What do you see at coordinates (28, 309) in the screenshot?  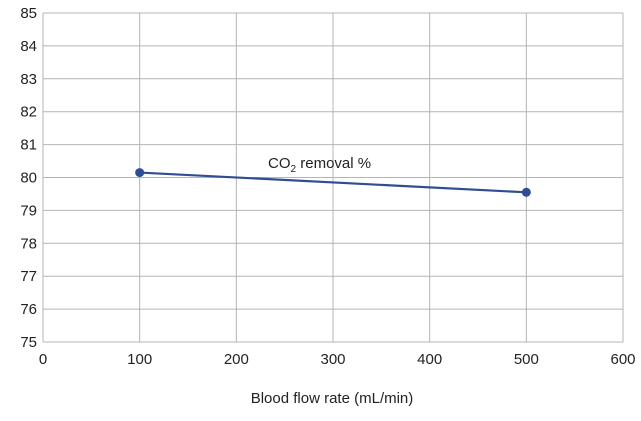 I see `y-tick-label: 76` at bounding box center [28, 309].